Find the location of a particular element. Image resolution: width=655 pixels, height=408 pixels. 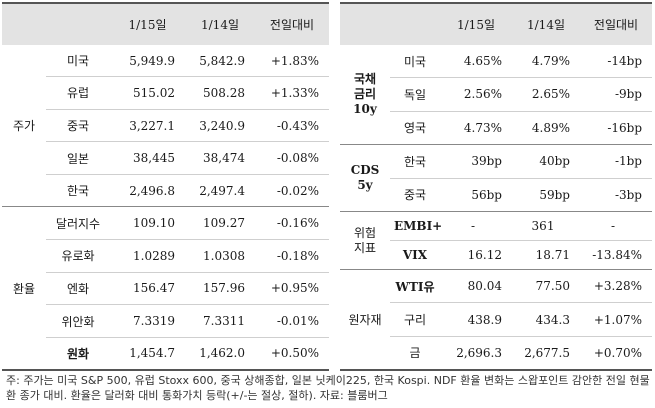

value-date1: 1.0289 is located at coordinates (147, 256).